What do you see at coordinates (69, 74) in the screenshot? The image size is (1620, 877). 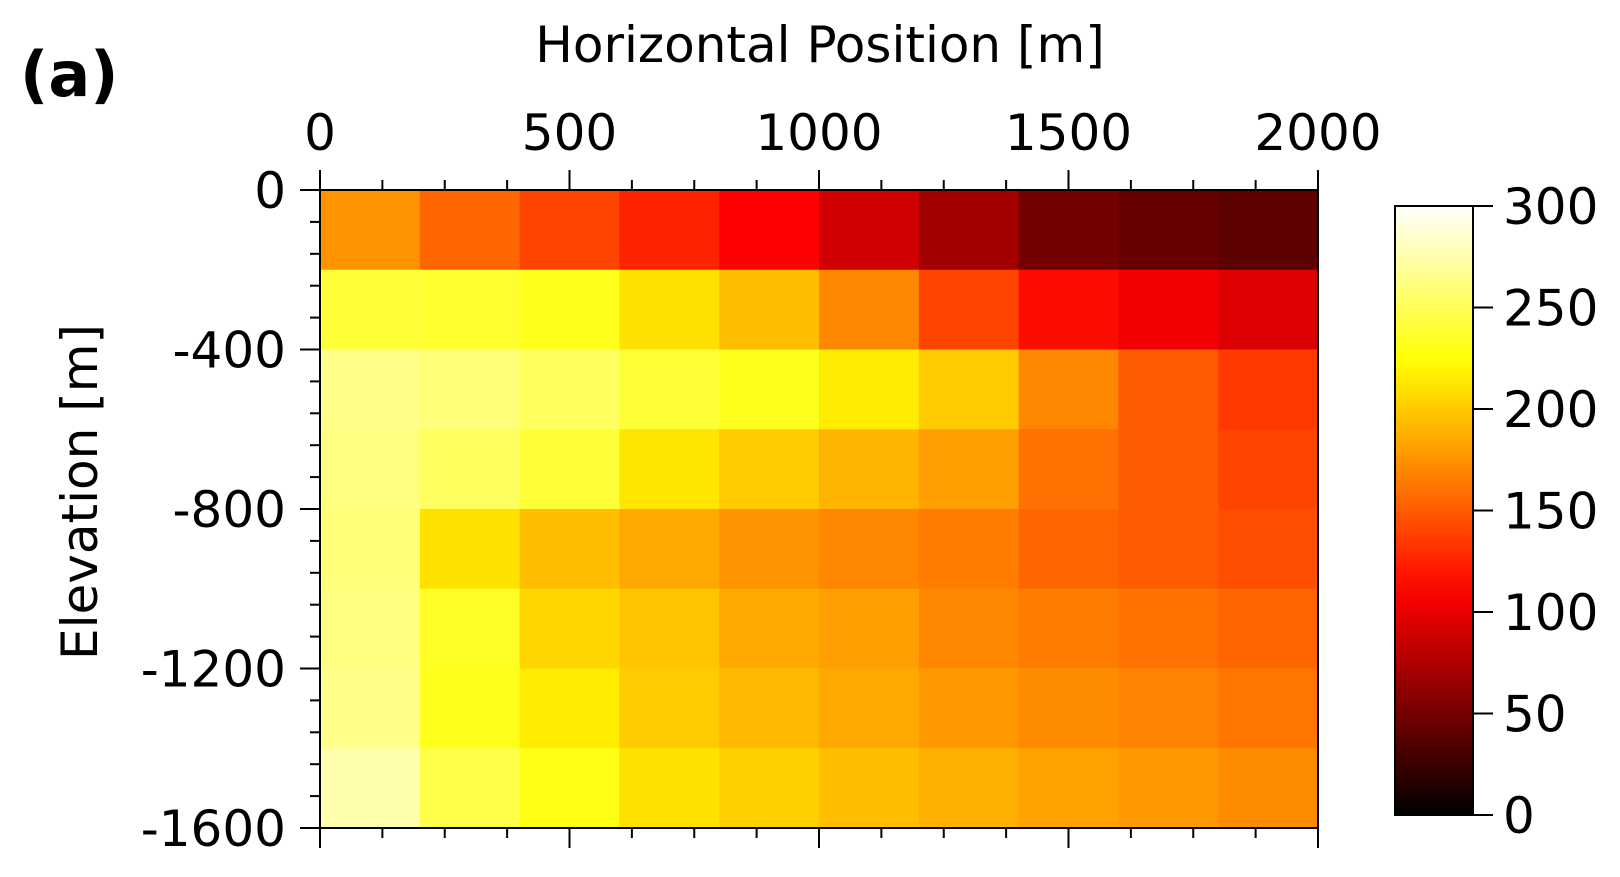 I see `panel-label: (a)` at bounding box center [69, 74].